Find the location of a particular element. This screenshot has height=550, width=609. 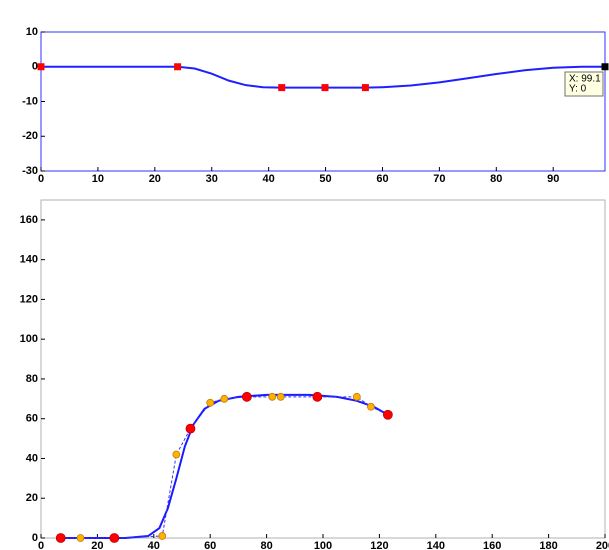

y-tick-label: -30 is located at coordinates (30, 171).